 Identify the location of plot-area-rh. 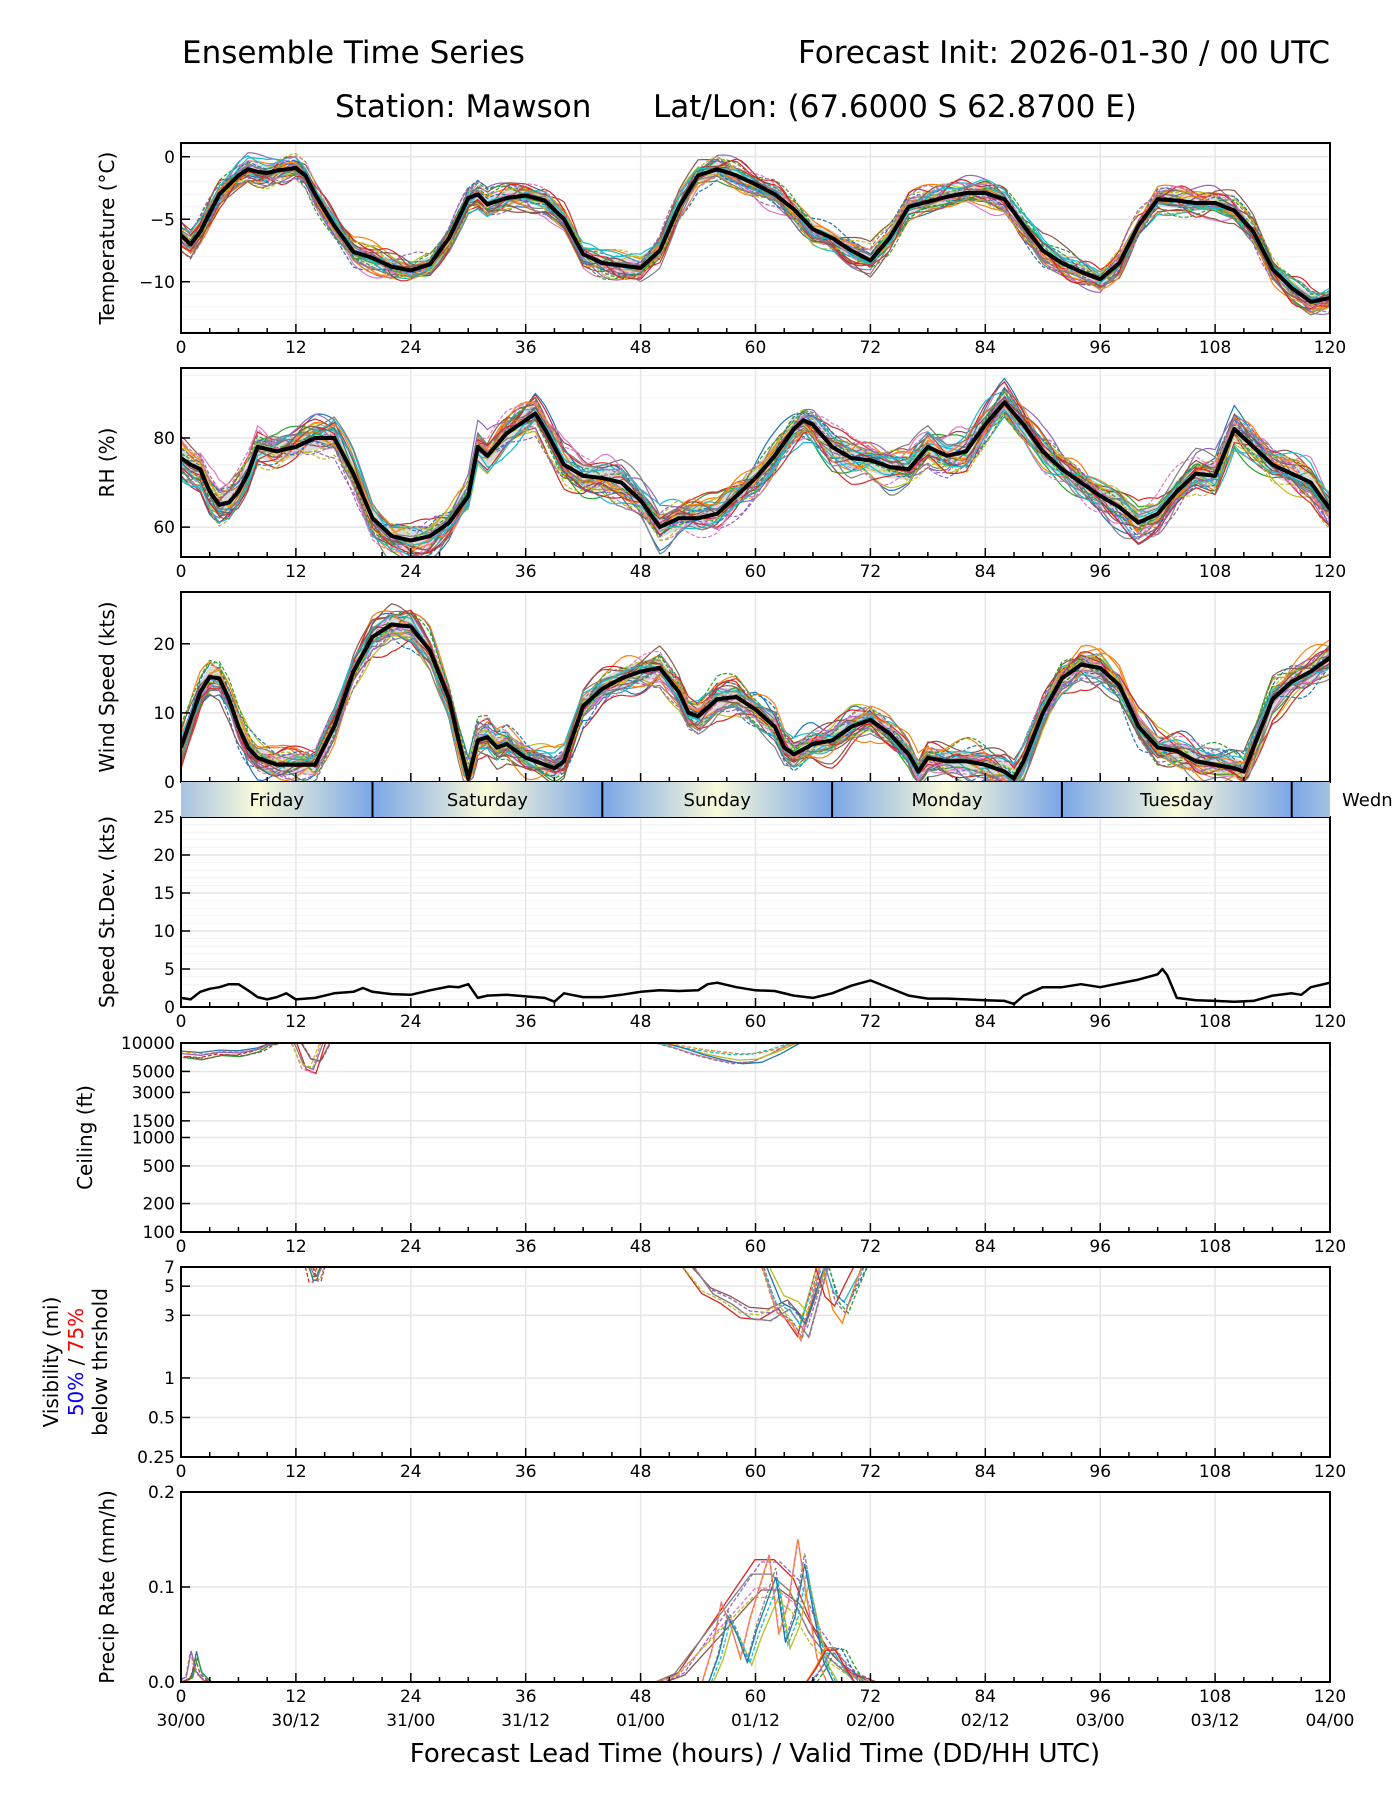
(755, 467).